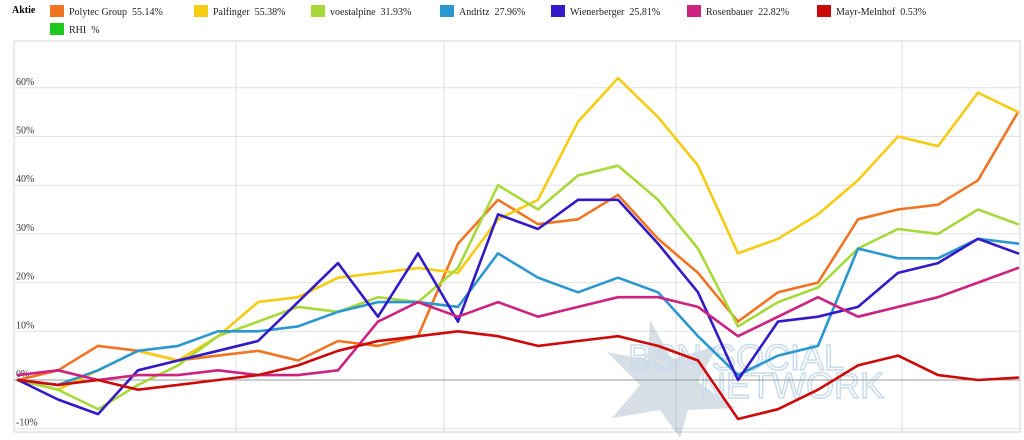 The height and width of the screenshot is (440, 1024). I want to click on legend-swatch-rosenbauer, so click(694, 11).